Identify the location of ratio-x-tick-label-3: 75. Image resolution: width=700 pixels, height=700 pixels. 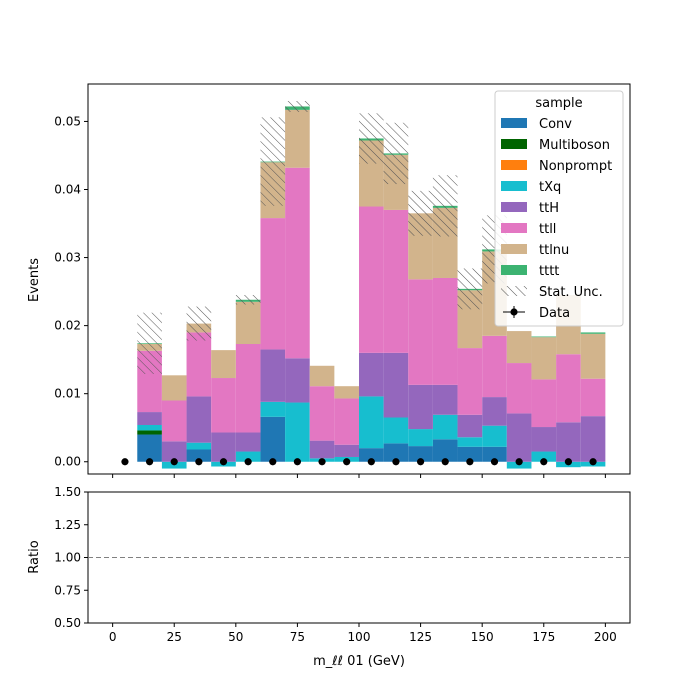
(297, 637).